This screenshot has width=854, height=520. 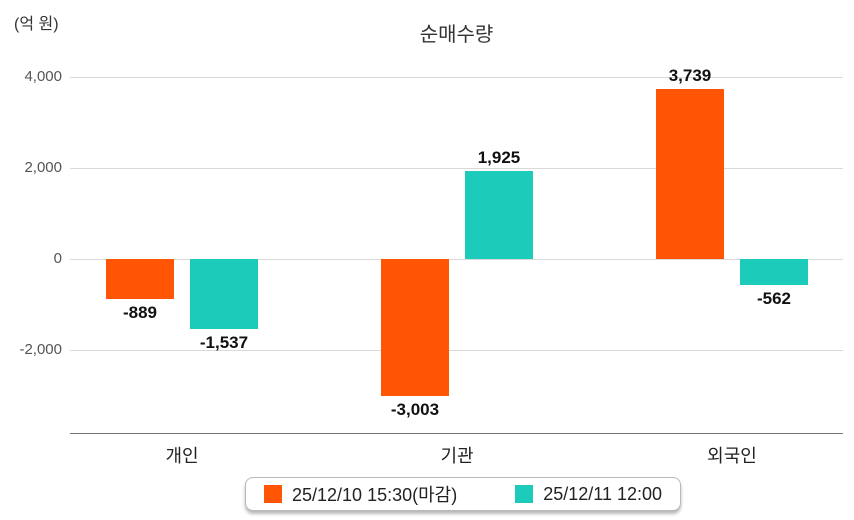 What do you see at coordinates (499, 158) in the screenshot?
I see `bar-value-label: 1,925` at bounding box center [499, 158].